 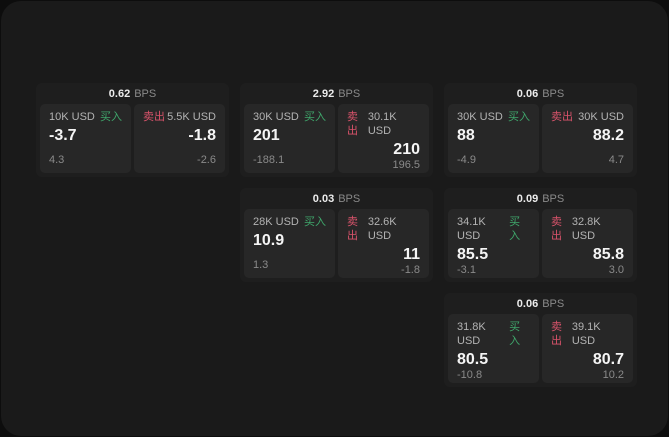 I want to click on sell-change: 4.7, so click(x=616, y=160).